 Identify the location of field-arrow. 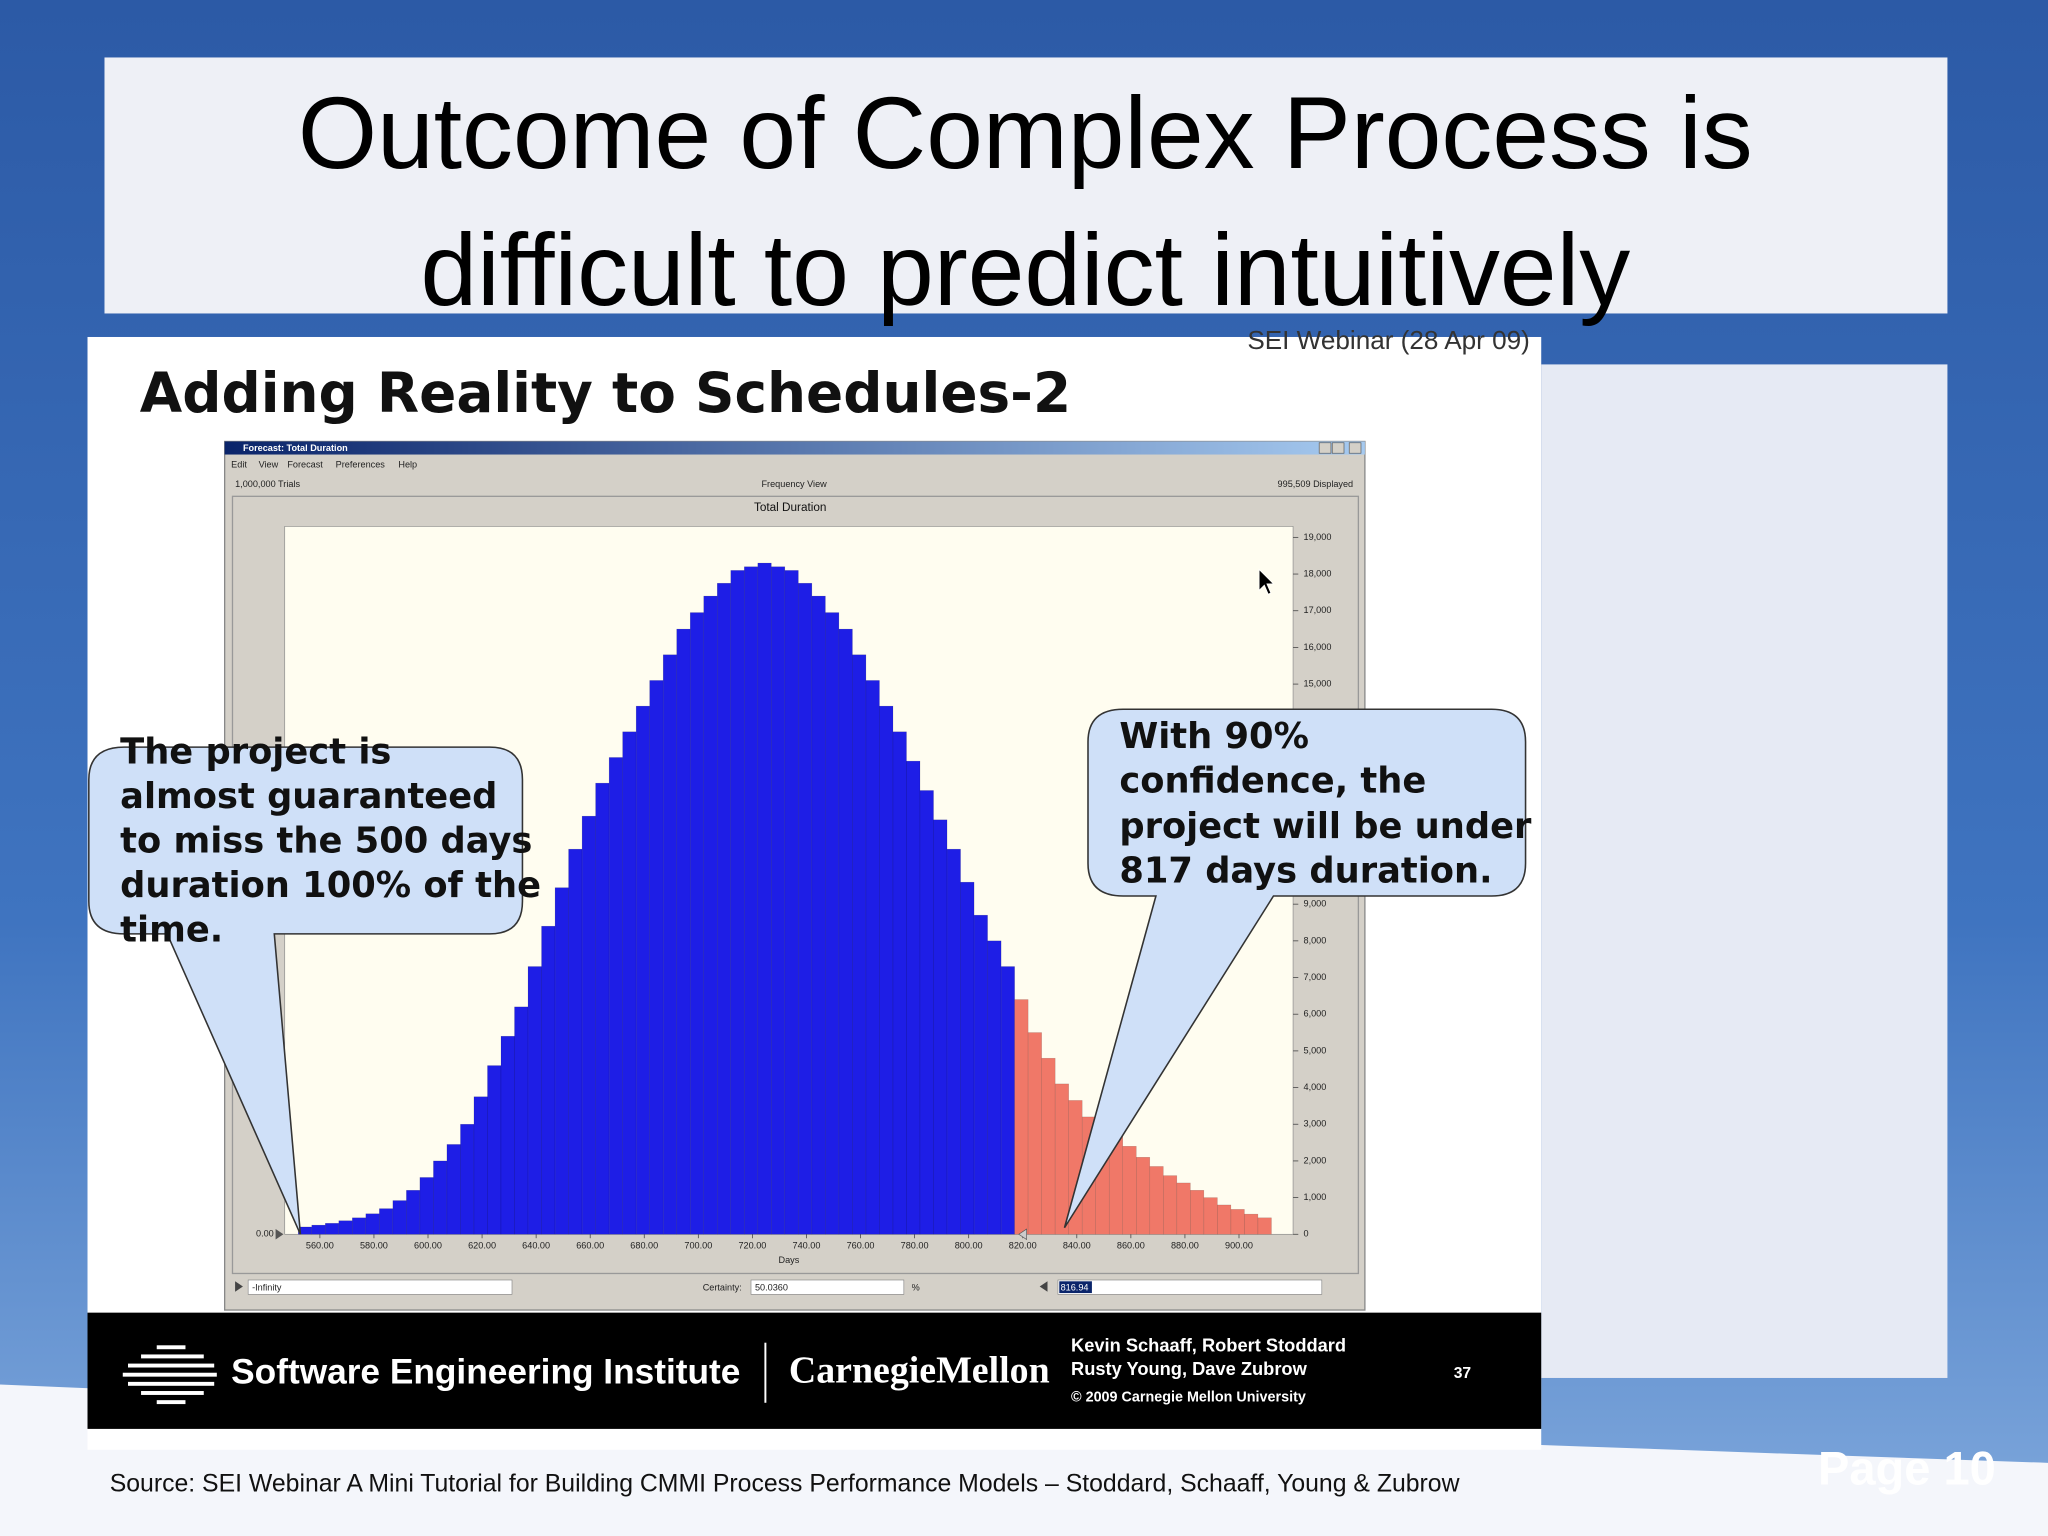
(239, 1286).